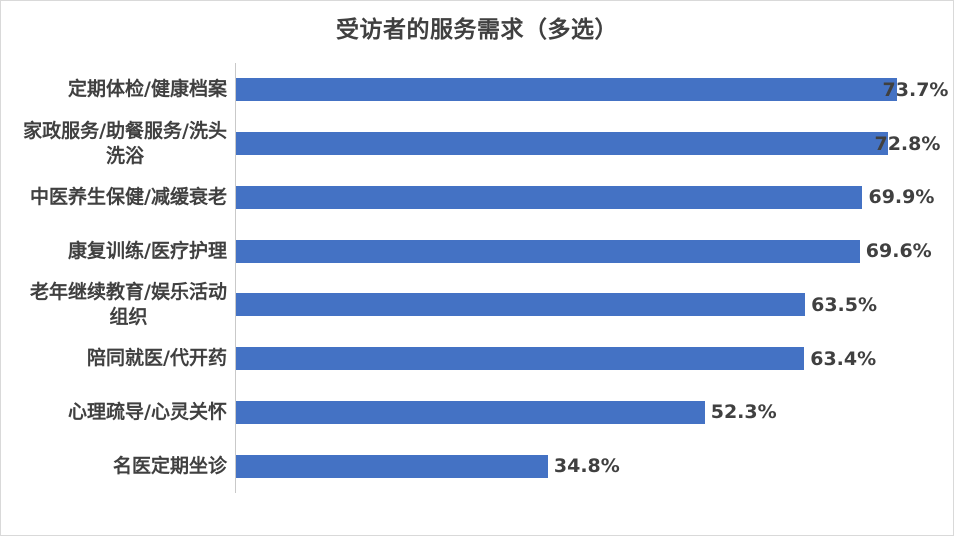  I want to click on category-label: 名医定期坐诊, so click(169, 465).